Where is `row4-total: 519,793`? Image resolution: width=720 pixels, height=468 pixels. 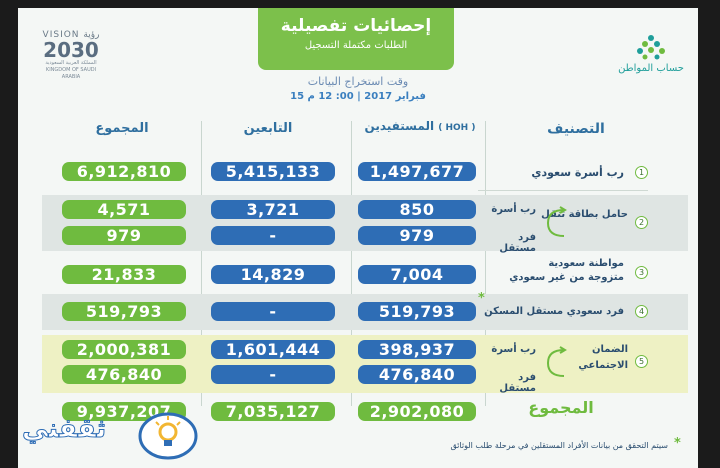 row4-total: 519,793 is located at coordinates (124, 311).